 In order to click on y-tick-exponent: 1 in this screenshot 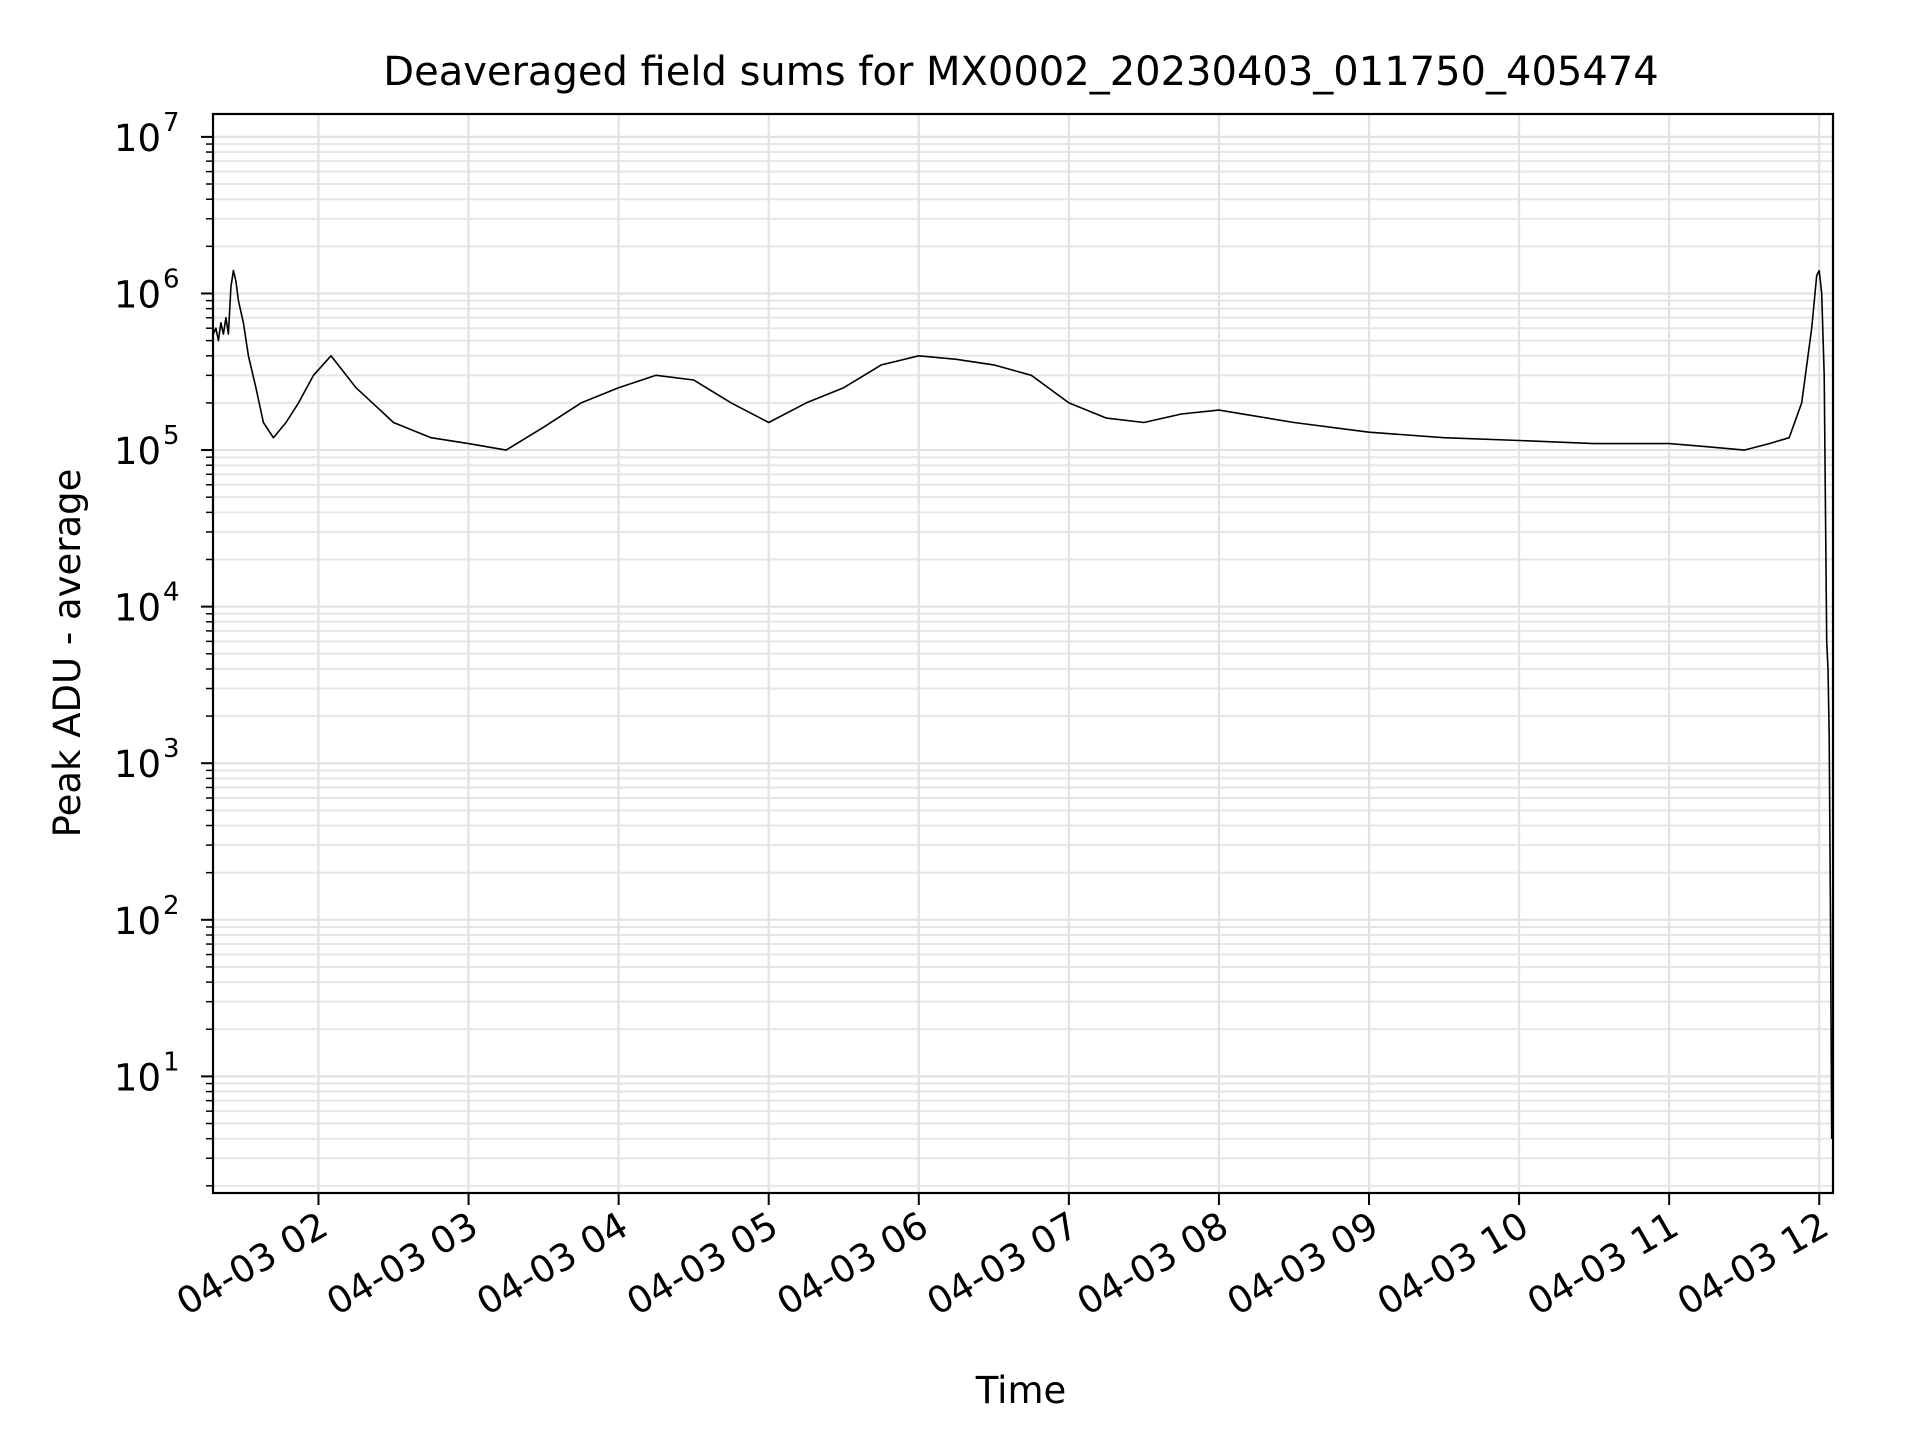, I will do `click(171, 1062)`.